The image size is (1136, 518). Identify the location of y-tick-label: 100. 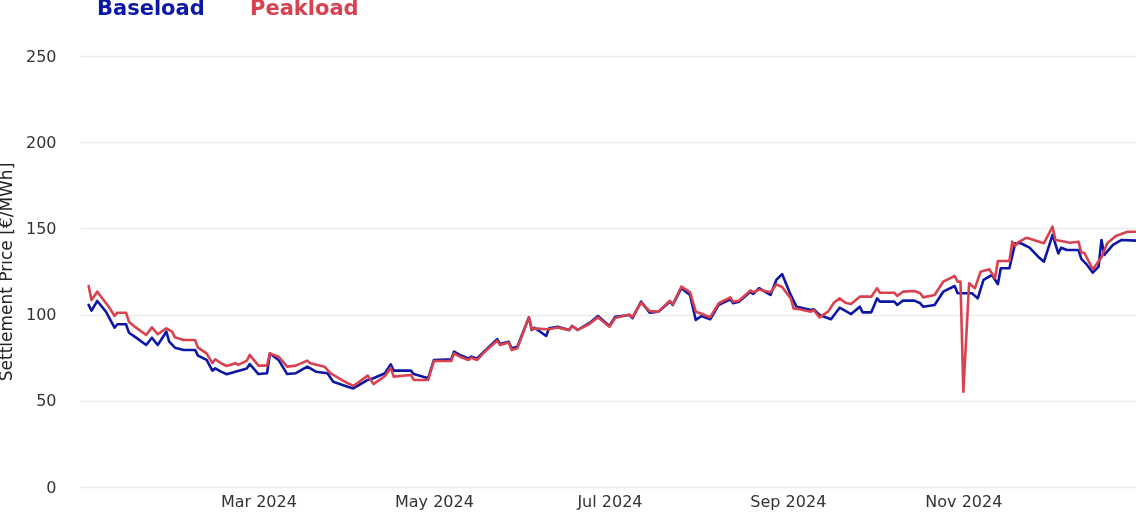
(41, 315).